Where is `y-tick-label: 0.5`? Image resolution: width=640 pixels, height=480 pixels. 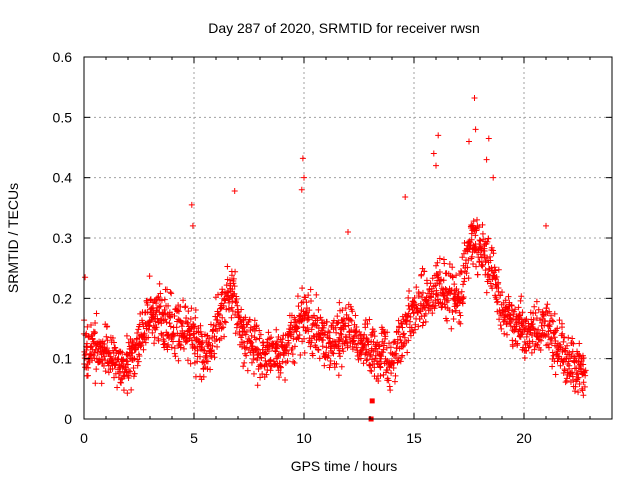
y-tick-label: 0.5 is located at coordinates (63, 117).